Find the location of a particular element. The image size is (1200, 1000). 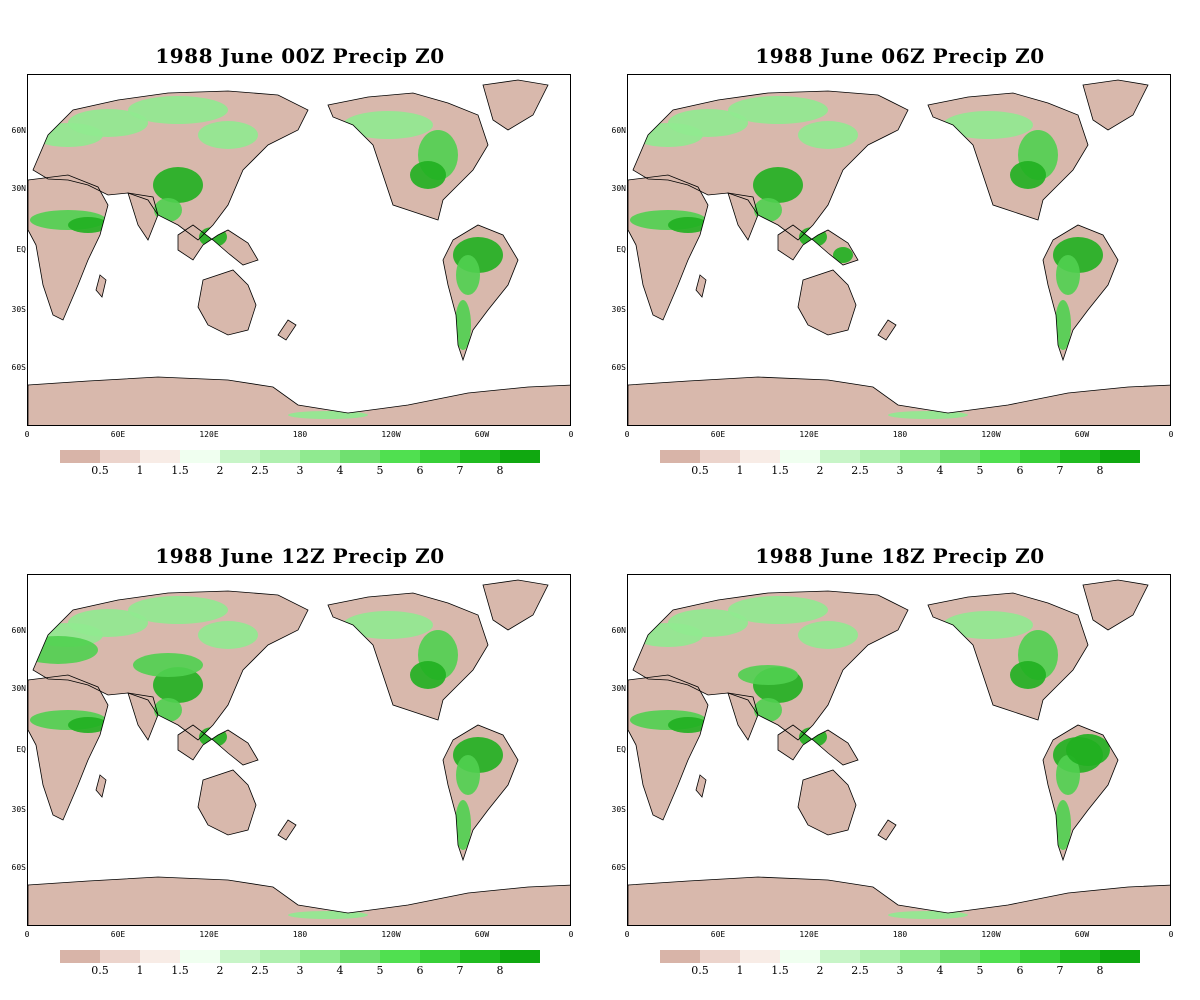

coastline-africa is located at coordinates (668, 247).